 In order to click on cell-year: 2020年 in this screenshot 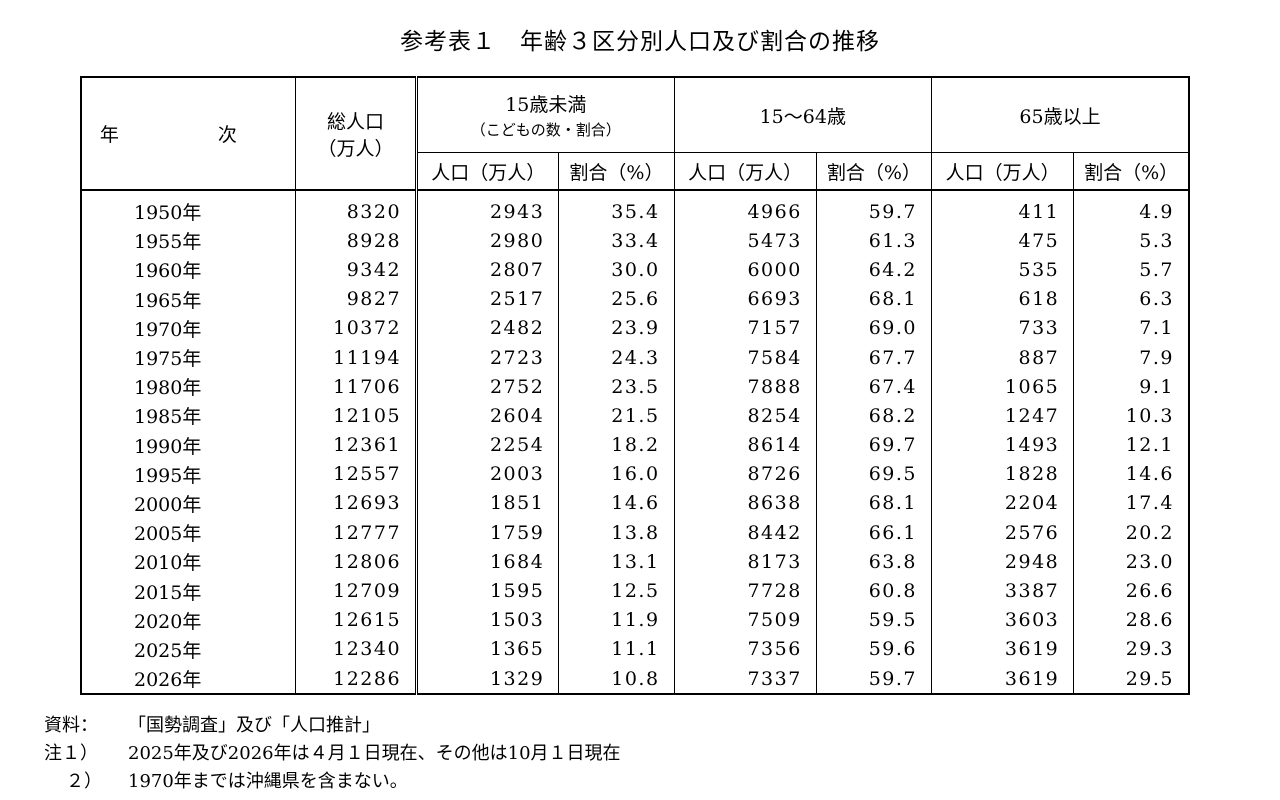, I will do `click(188, 620)`.